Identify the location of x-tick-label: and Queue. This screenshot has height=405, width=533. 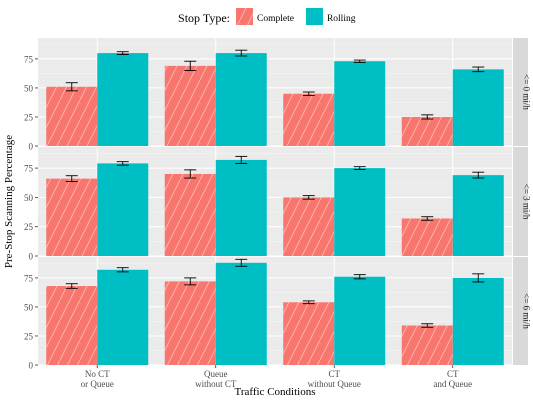
(452, 384).